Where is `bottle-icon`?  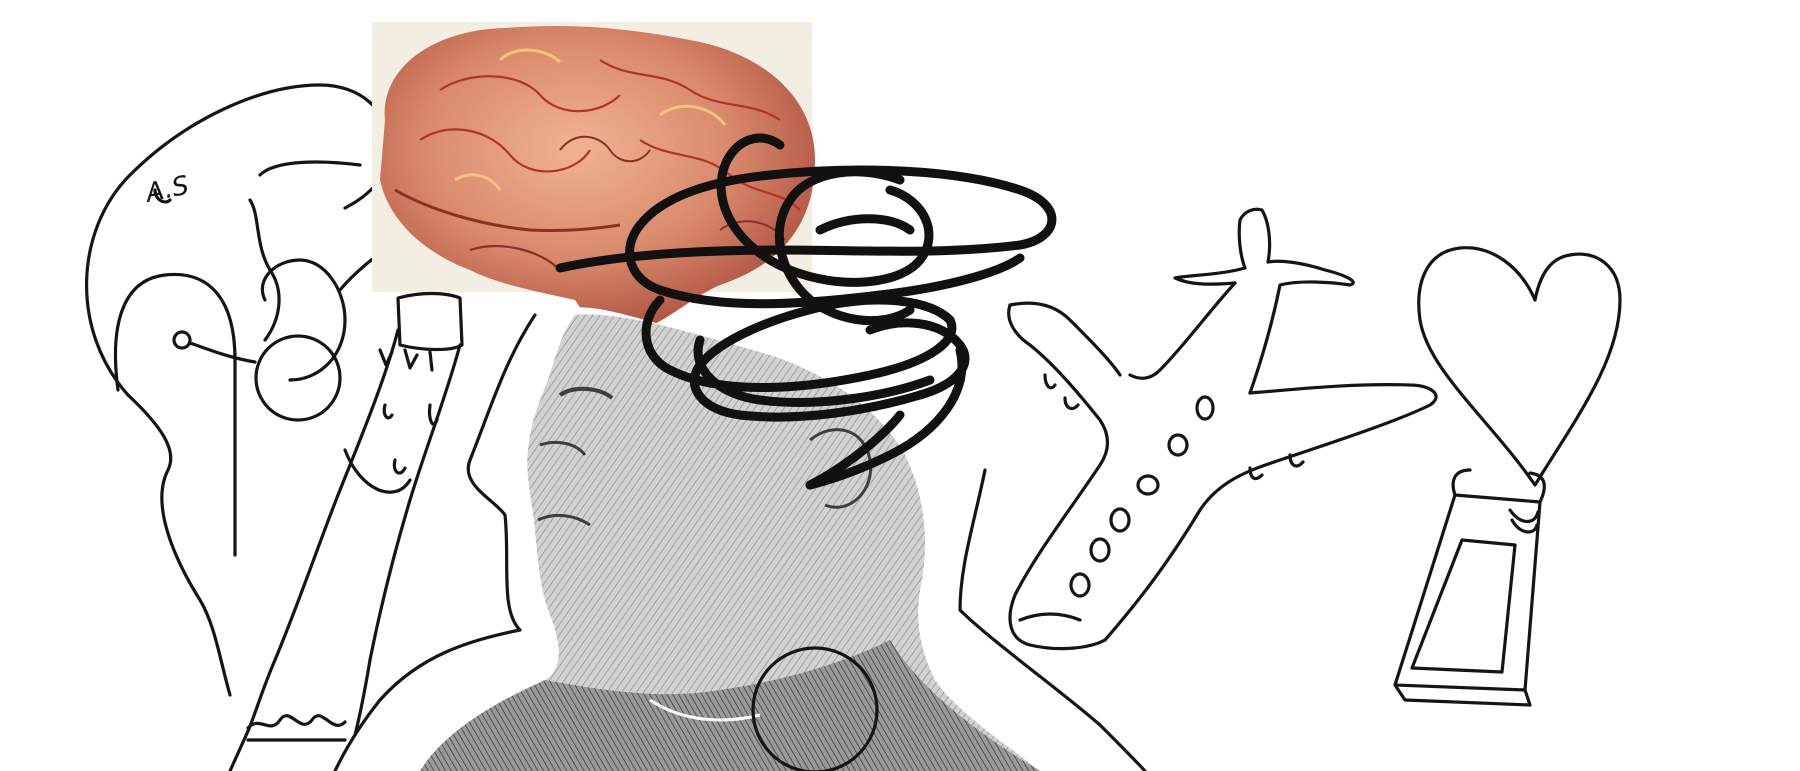 bottle-icon is located at coordinates (1469, 587).